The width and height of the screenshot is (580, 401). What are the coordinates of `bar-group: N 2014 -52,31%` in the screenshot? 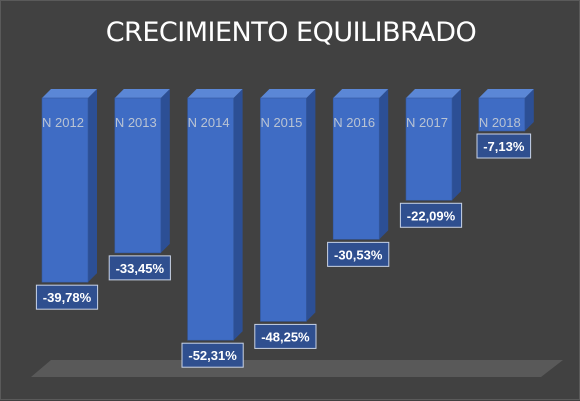 It's located at (212, 228).